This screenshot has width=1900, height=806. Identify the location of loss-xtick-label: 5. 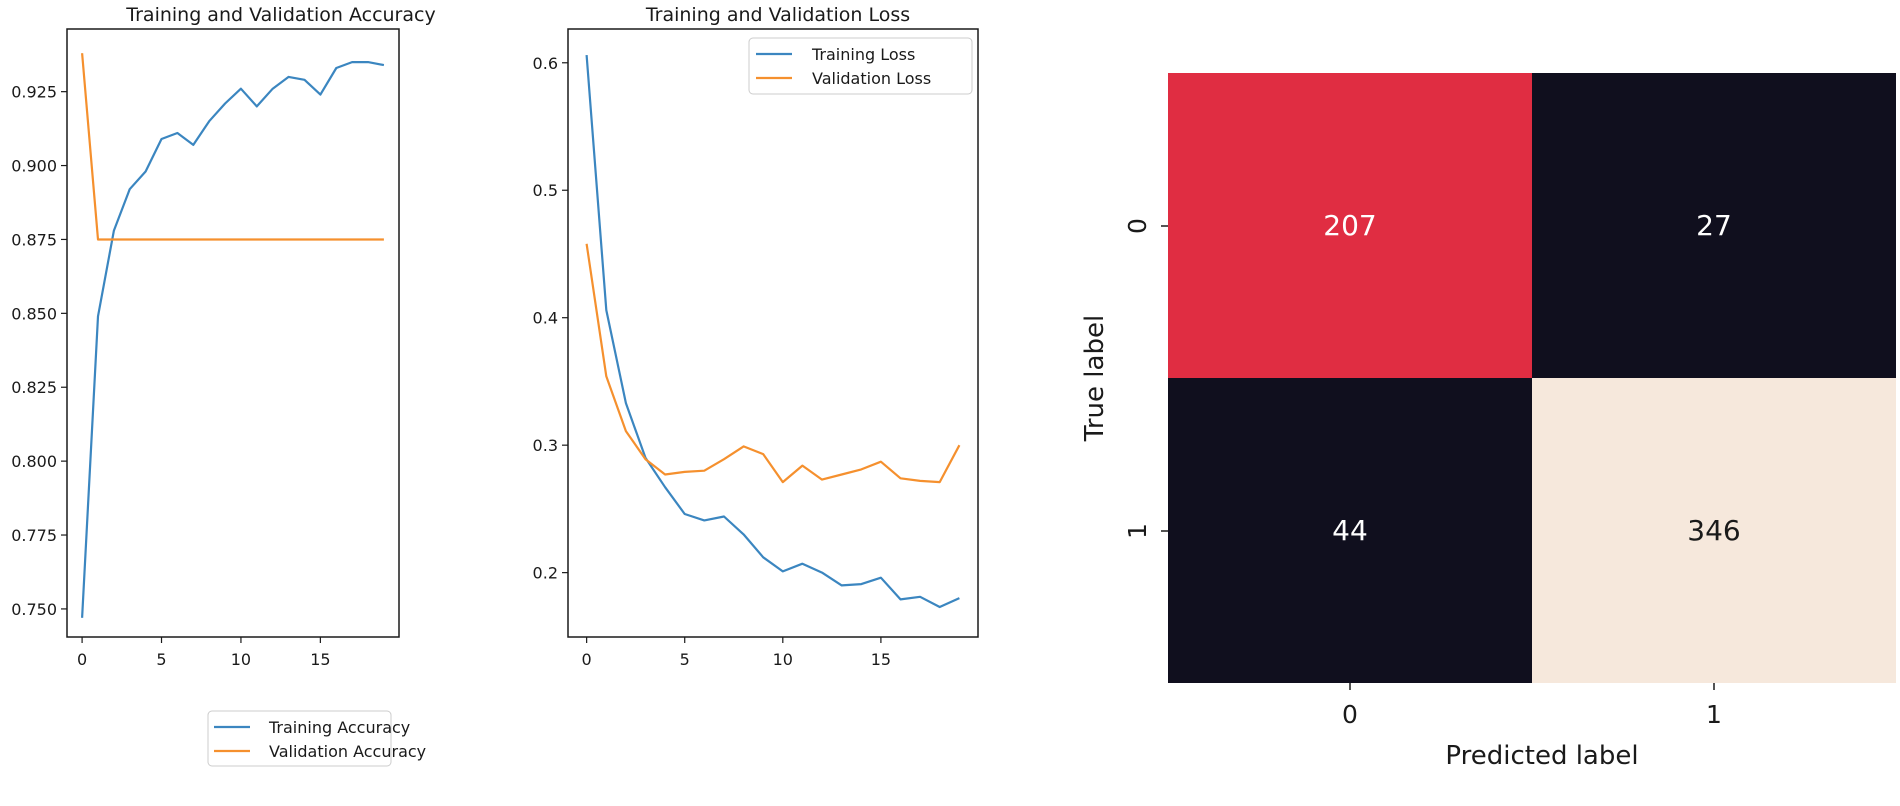
(685, 659).